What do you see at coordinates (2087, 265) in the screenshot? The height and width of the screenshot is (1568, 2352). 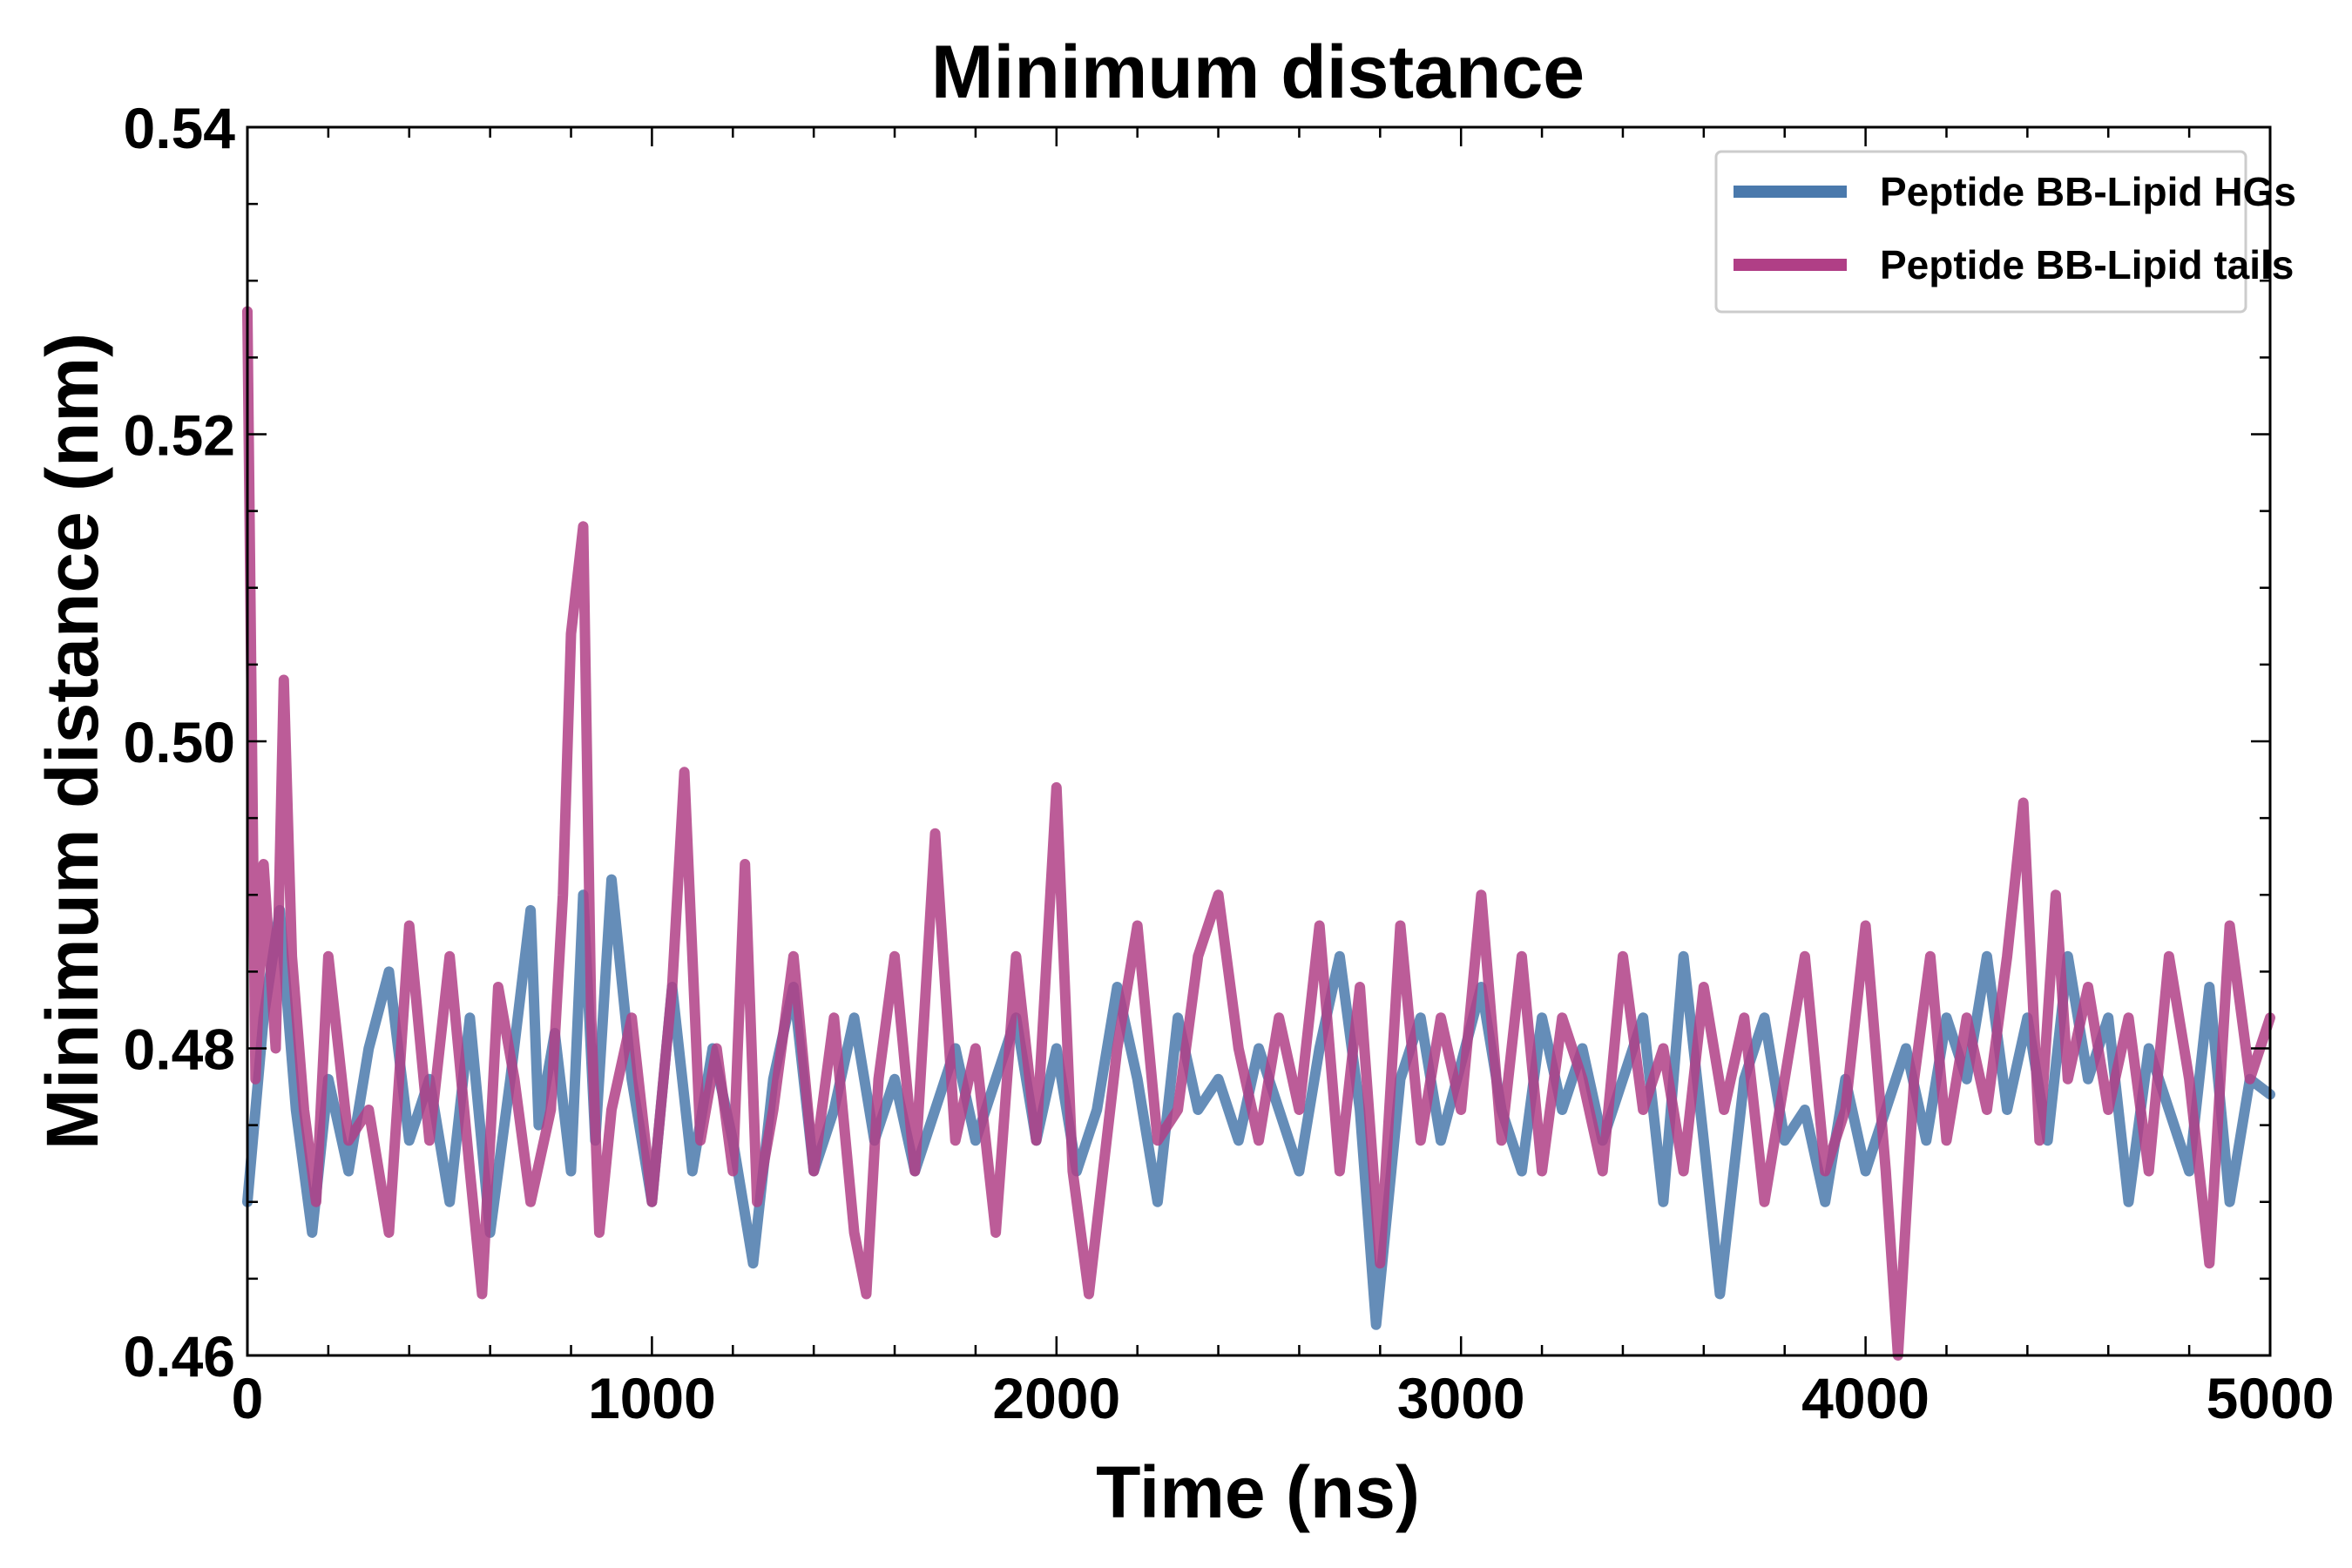 I see `legend-label-tails: Peptide BB-Lipid tails` at bounding box center [2087, 265].